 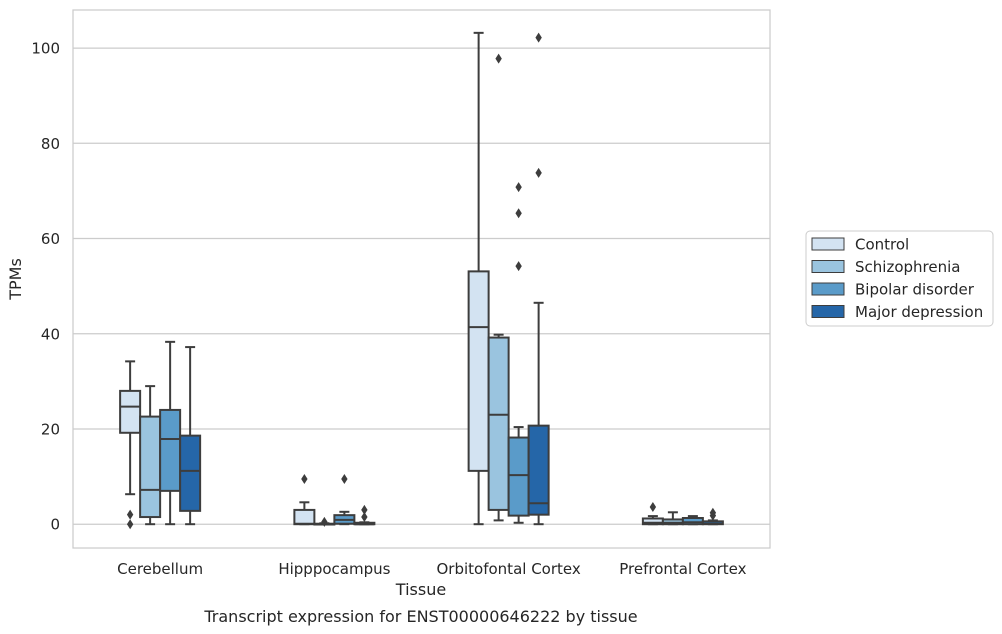 What do you see at coordinates (907, 267) in the screenshot?
I see `legend-label: Schizophrenia` at bounding box center [907, 267].